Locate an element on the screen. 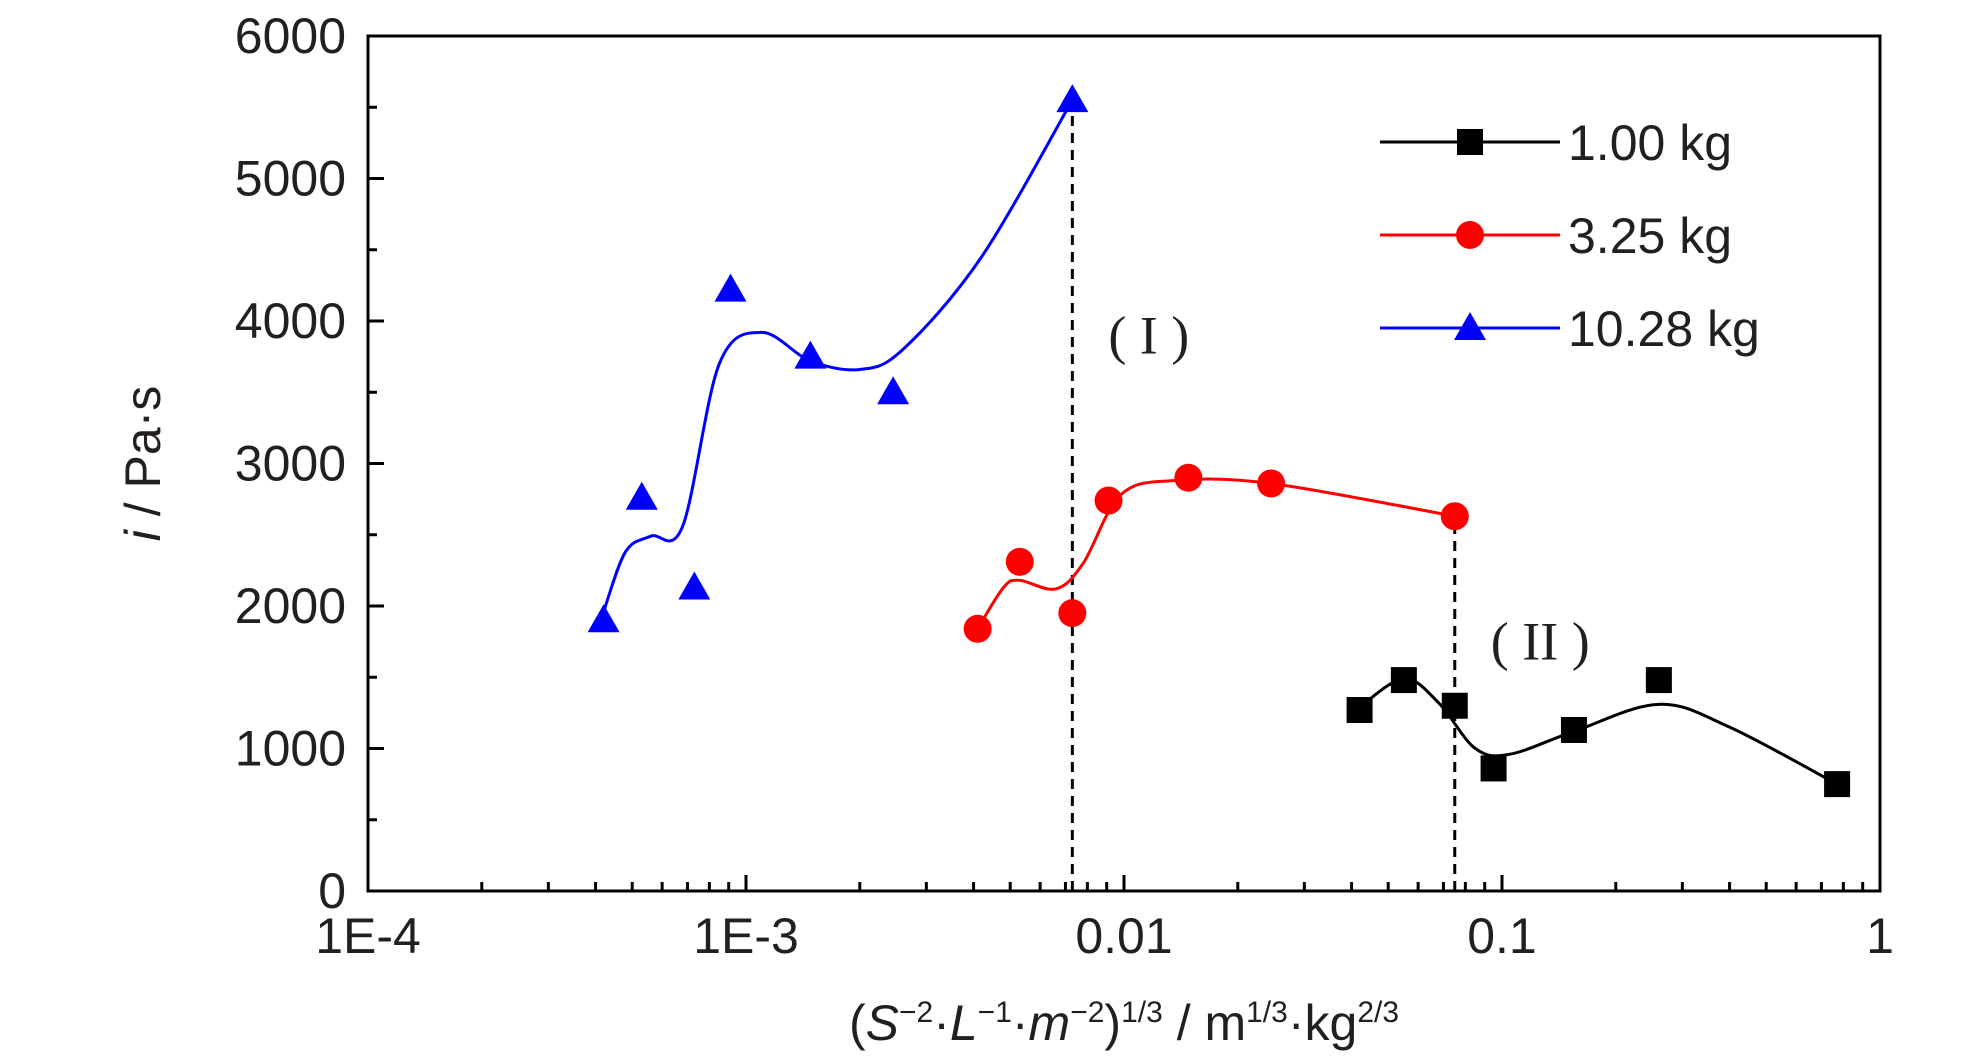 Image resolution: width=1984 pixels, height=1063 pixels. y-tick-label: 1000 is located at coordinates (290, 749).